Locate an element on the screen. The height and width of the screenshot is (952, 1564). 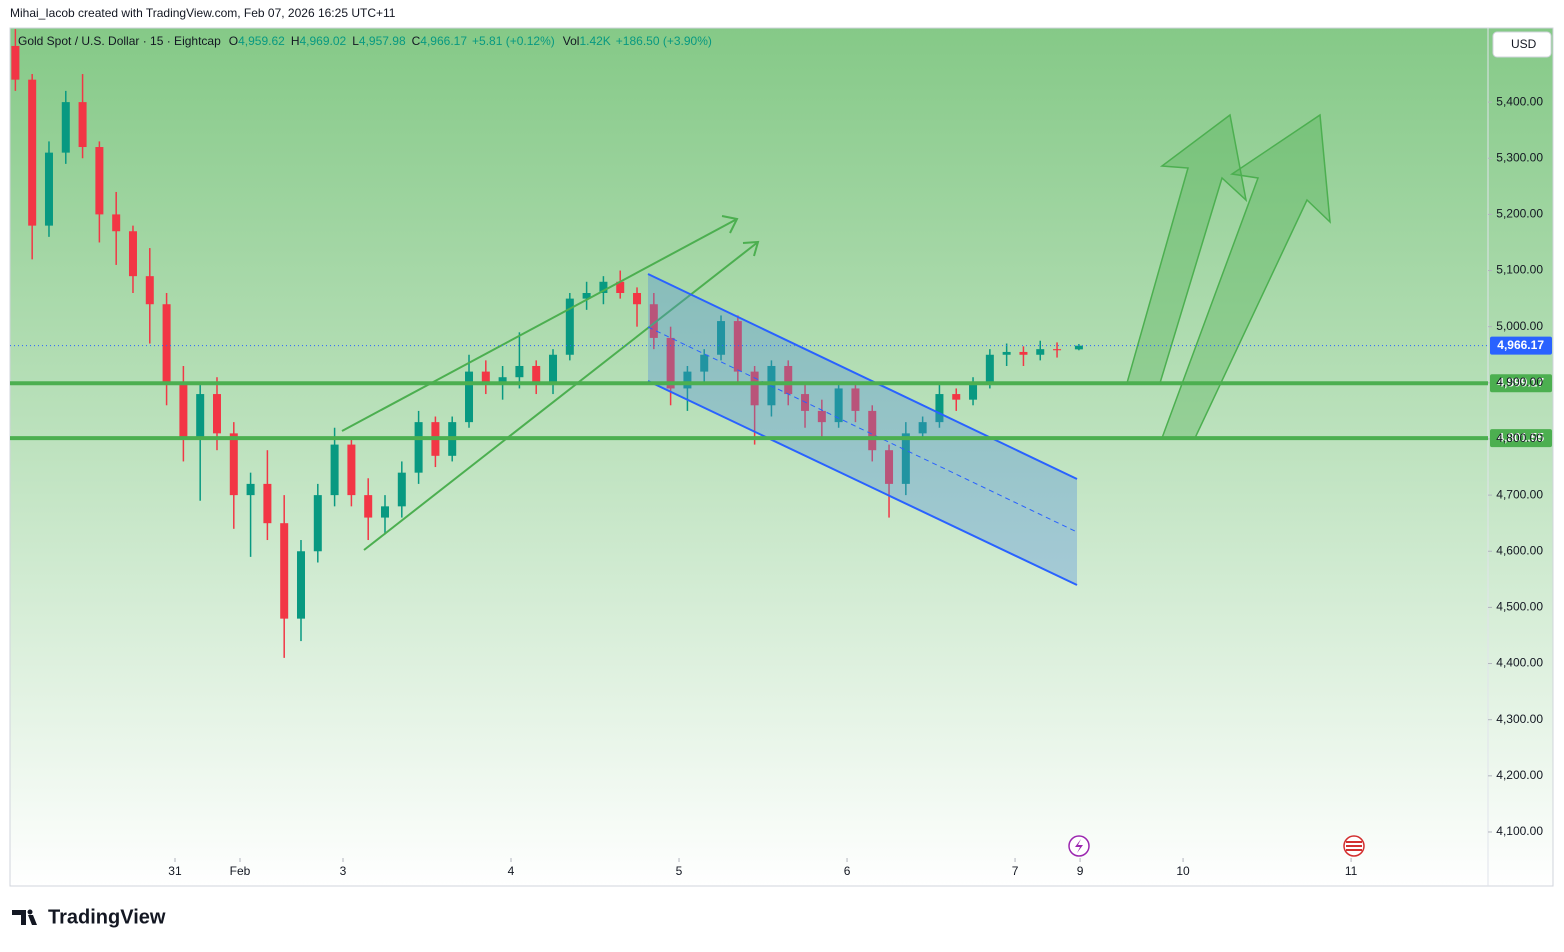
currency-button is located at coordinates (1522, 44).